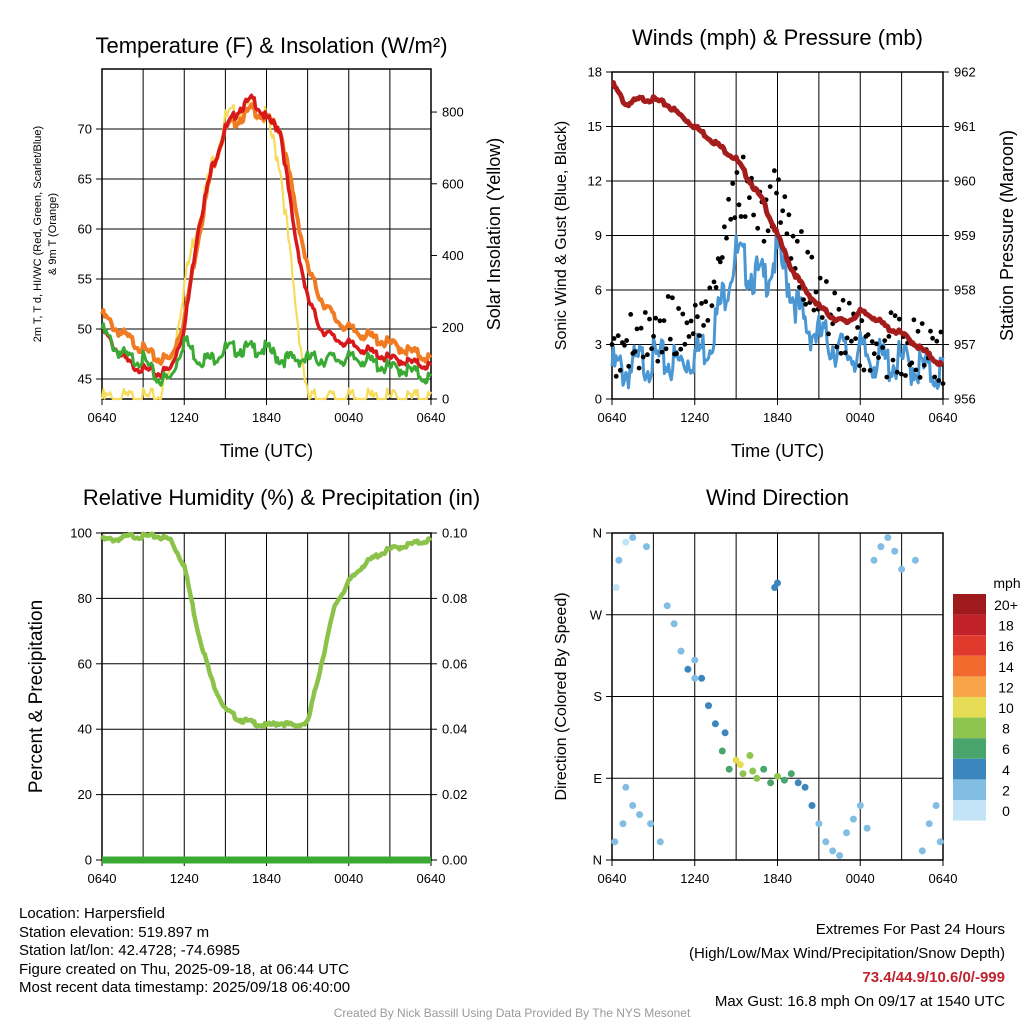 This screenshot has width=1024, height=1024. I want to click on extremes-values: 73.4/44.9/10.6/0/-999, so click(933, 977).